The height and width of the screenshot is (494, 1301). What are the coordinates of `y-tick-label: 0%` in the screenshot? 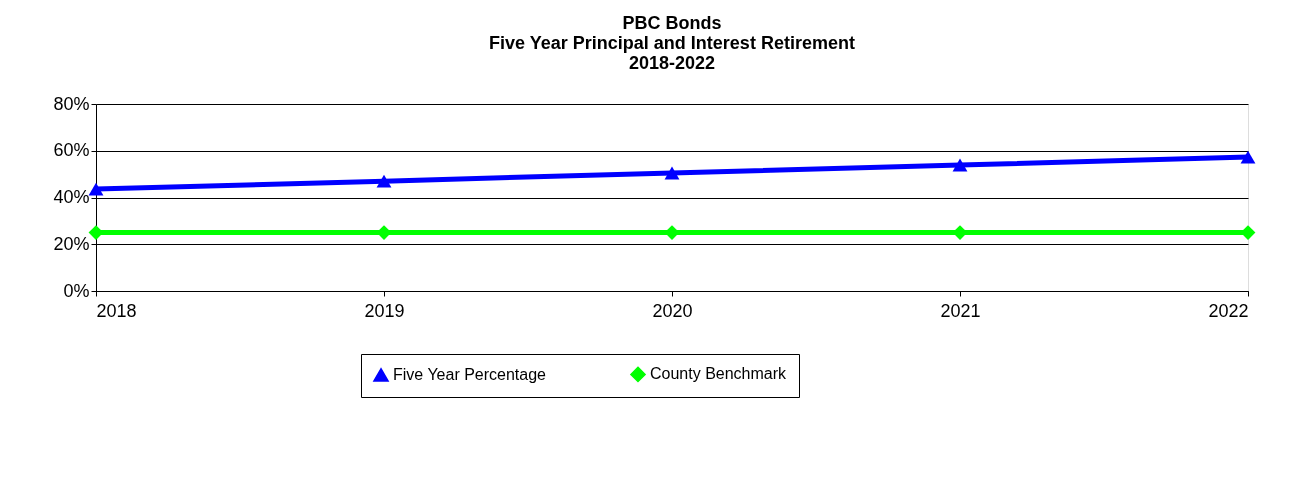 It's located at (76, 290).